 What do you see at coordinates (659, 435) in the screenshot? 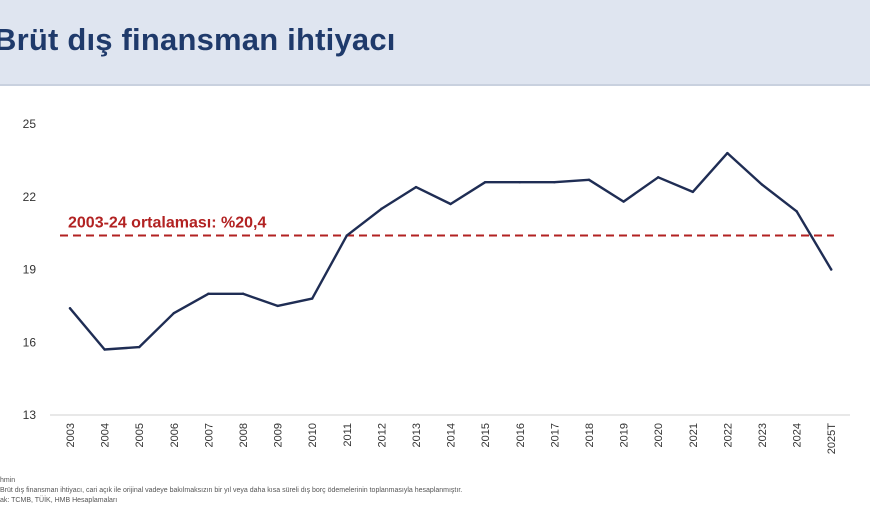
I see `x-tick-label: 2020` at bounding box center [659, 435].